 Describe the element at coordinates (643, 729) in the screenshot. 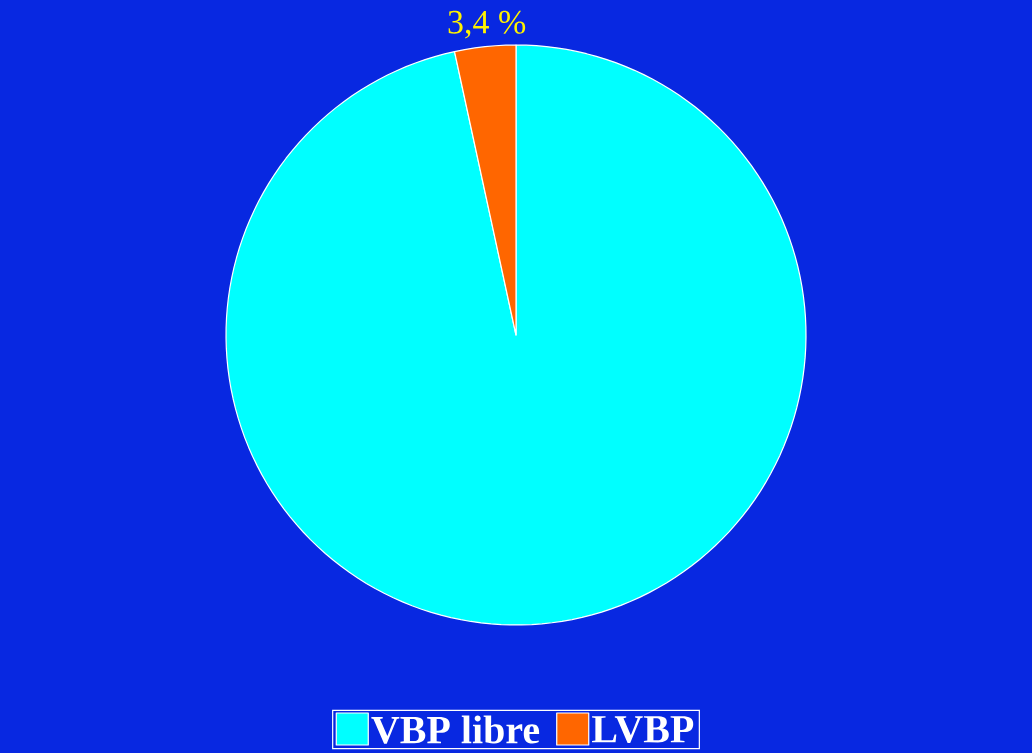

I see `legend-label: LVBP` at that location.